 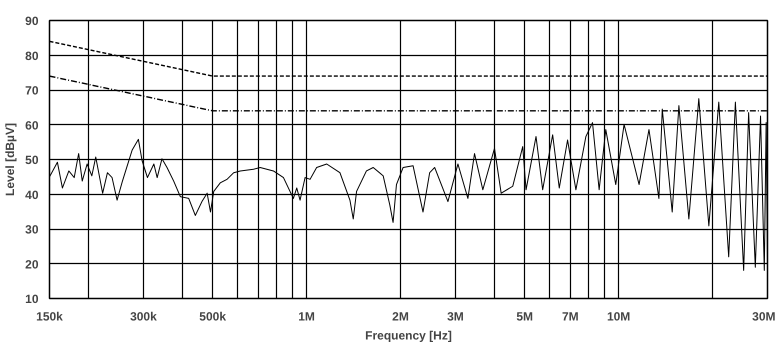 What do you see at coordinates (400, 317) in the screenshot?
I see `x-tick-label: 2M` at bounding box center [400, 317].